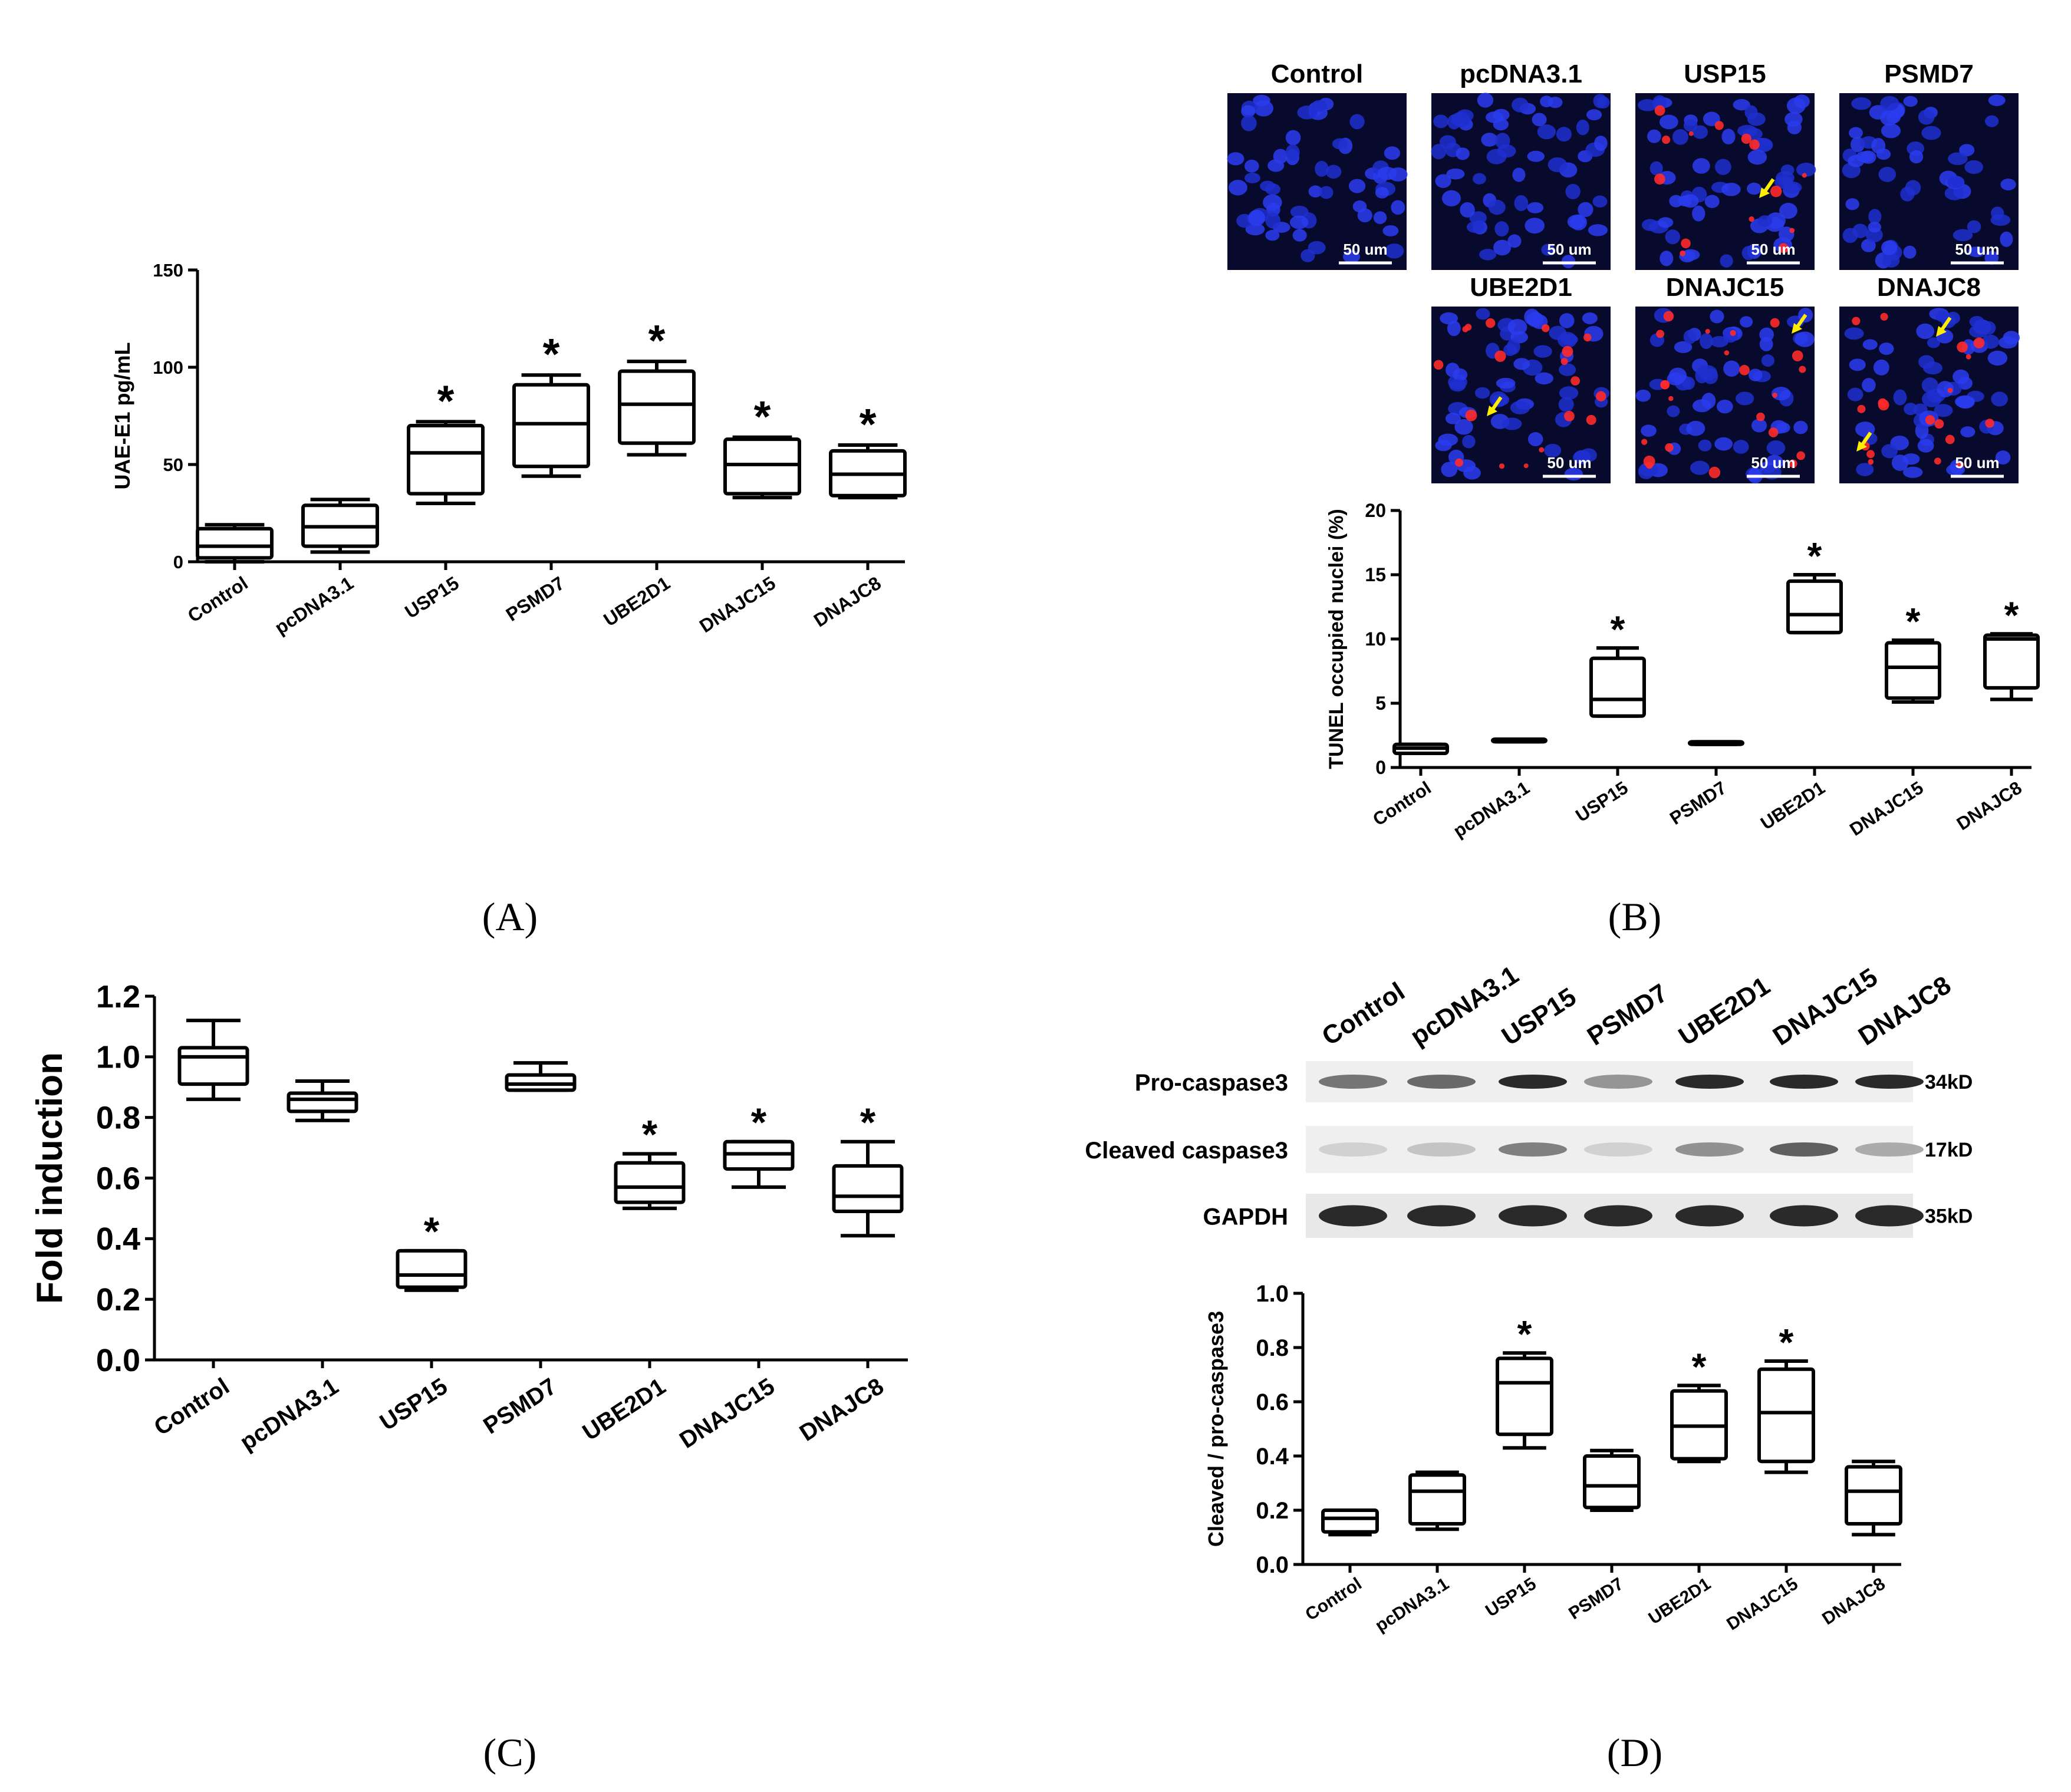  Describe the element at coordinates (1273, 1348) in the screenshot. I see `y-tick-label: 0.8` at that location.